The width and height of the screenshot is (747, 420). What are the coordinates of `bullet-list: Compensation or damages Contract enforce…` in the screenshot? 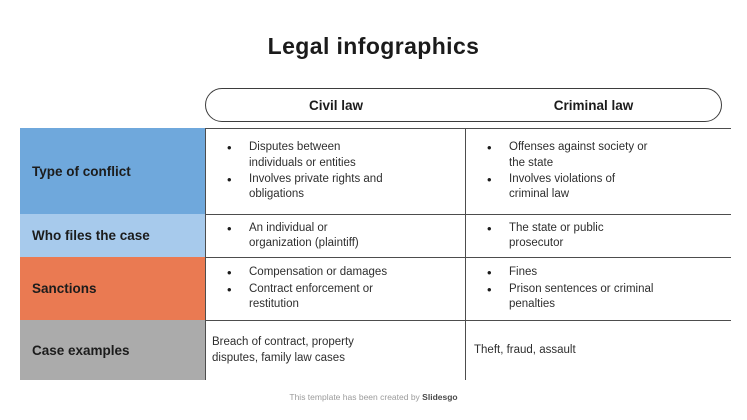 It's located at (335, 288).